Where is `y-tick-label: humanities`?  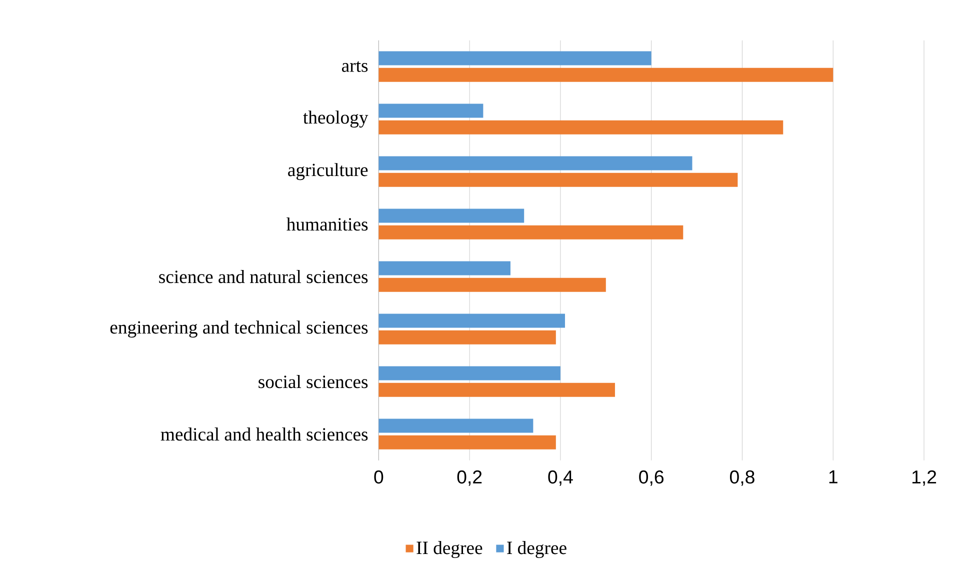 y-tick-label: humanities is located at coordinates (327, 224).